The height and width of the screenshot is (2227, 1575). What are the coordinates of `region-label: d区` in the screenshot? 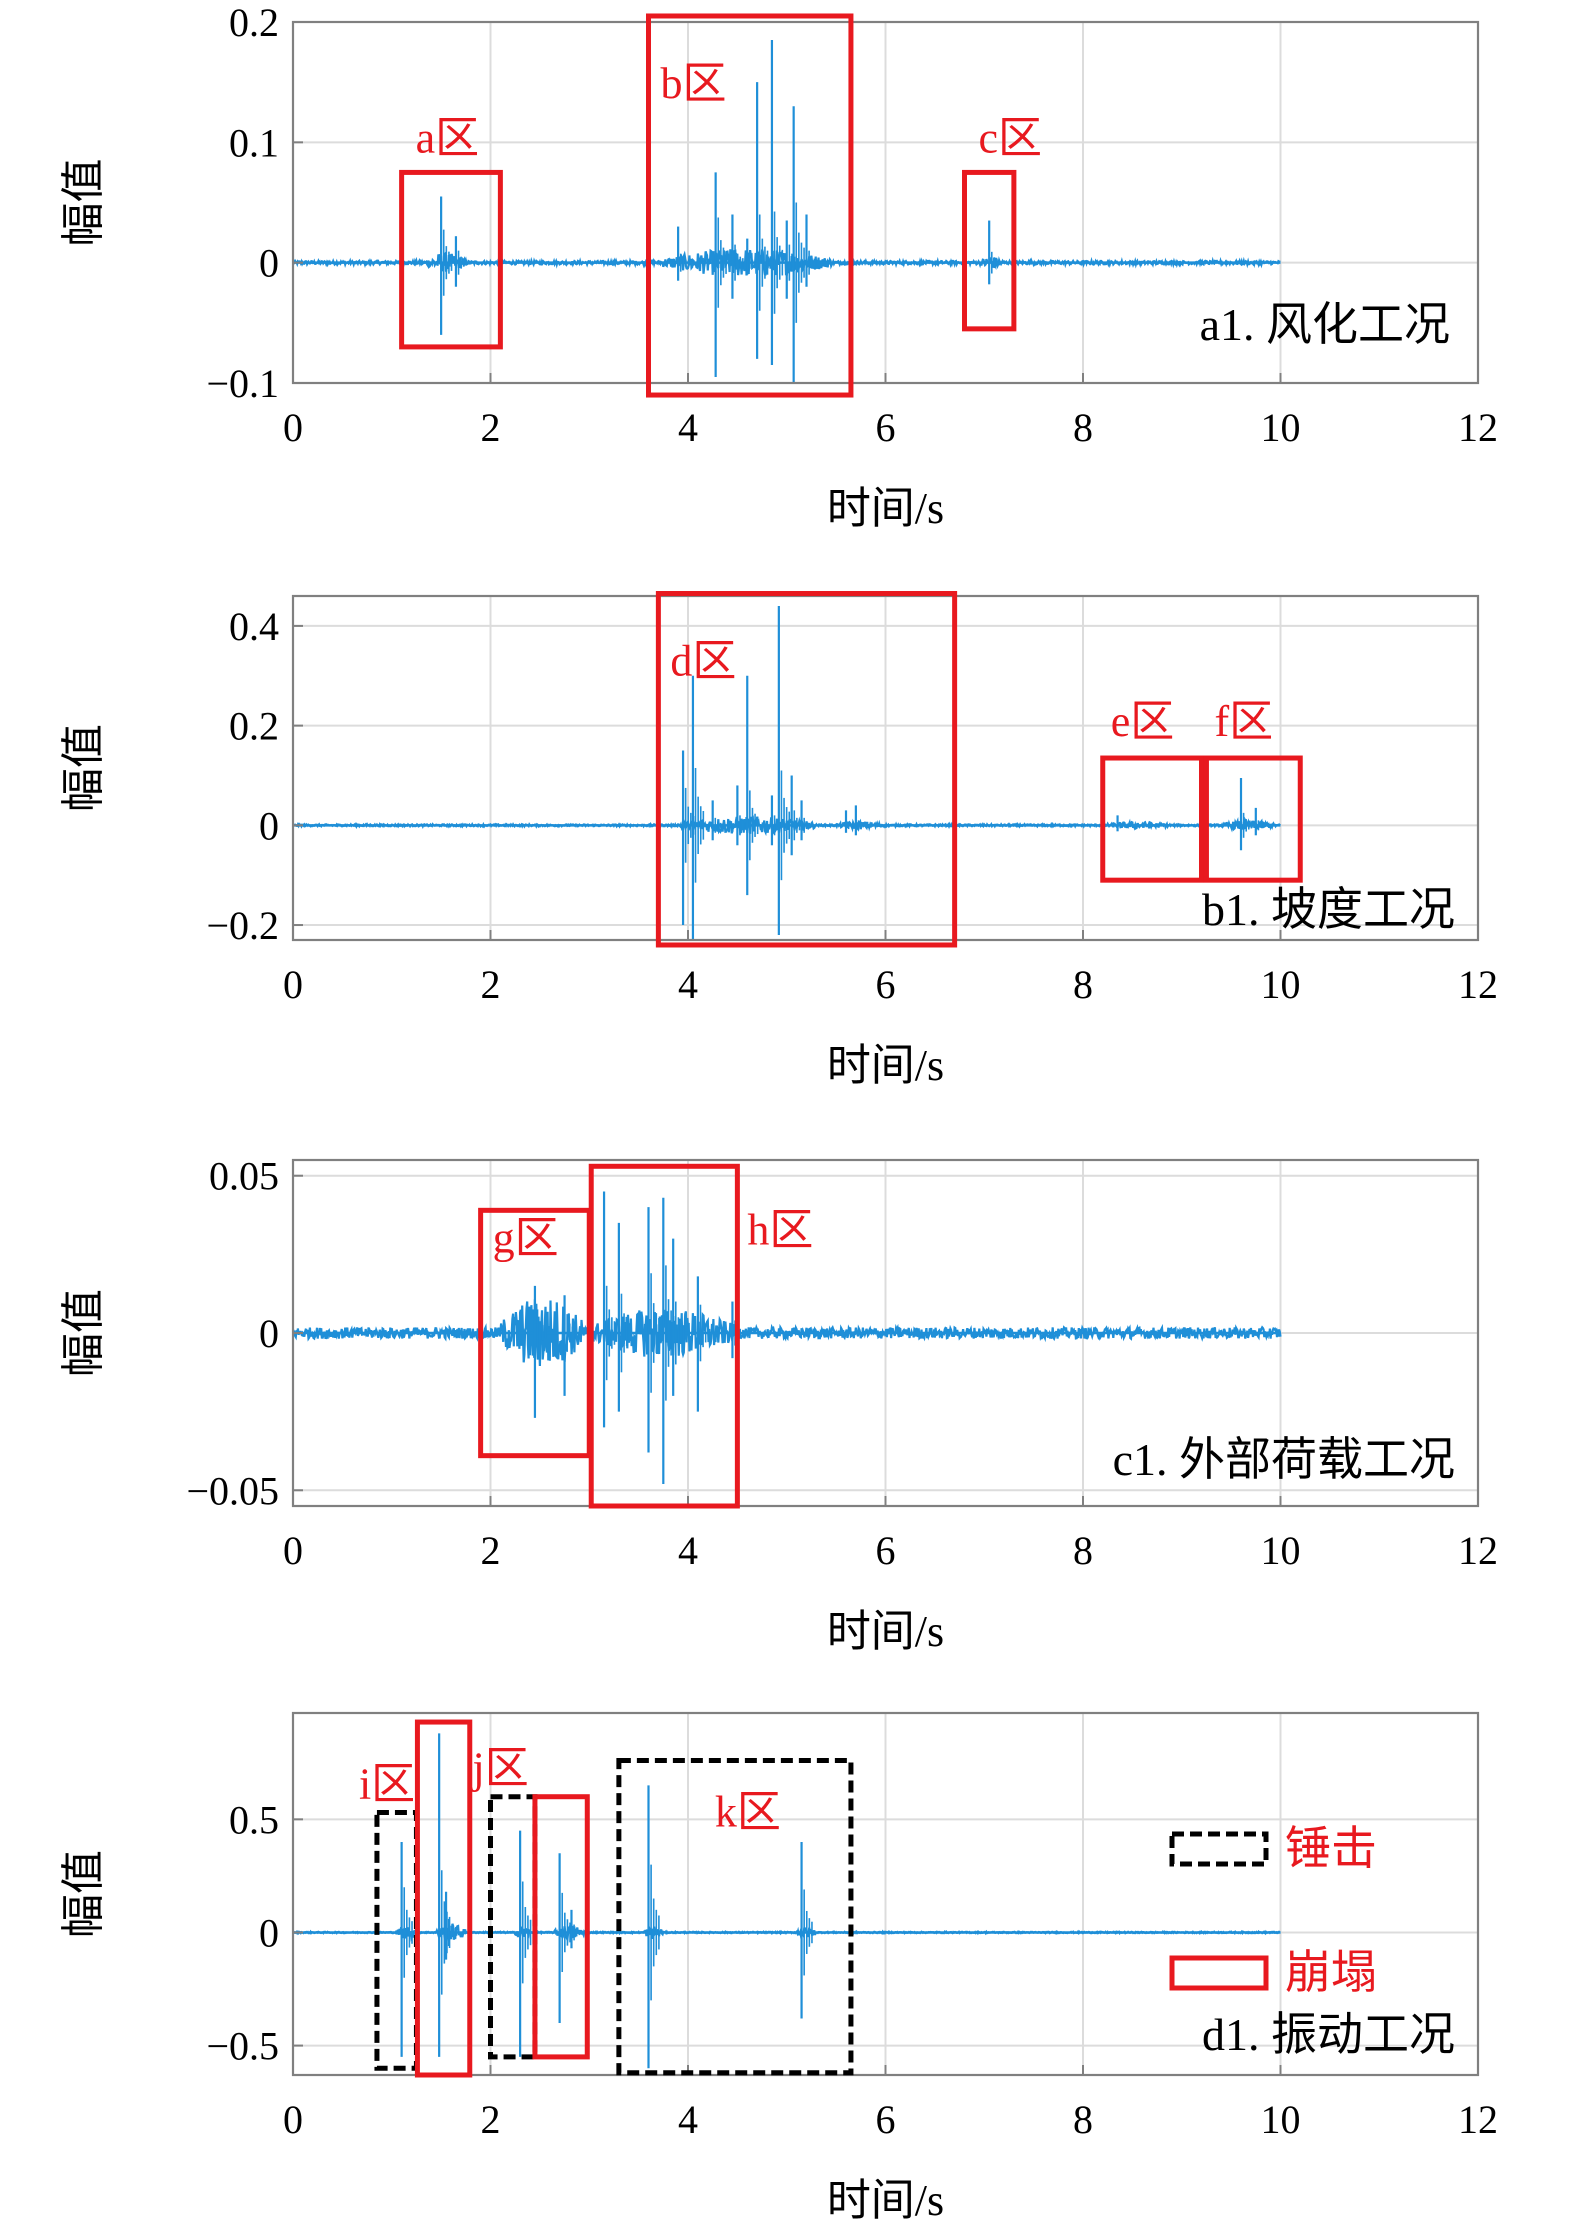 It's located at (703, 661).